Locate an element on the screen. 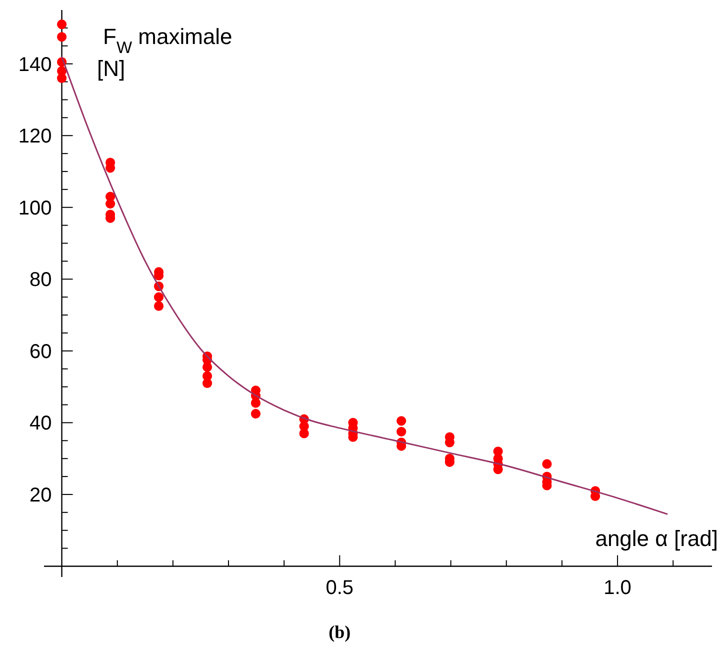 The width and height of the screenshot is (728, 648). x-tick-label: 1.0 is located at coordinates (618, 588).